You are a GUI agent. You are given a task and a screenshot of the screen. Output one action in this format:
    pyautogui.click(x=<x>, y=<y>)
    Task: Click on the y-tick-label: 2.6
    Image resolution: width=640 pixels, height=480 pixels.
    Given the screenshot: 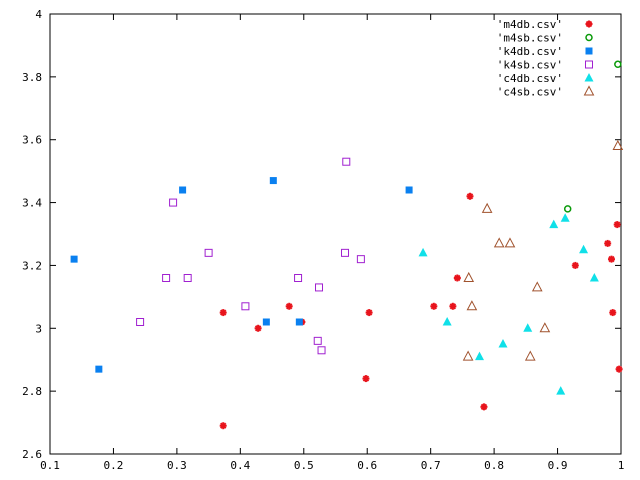 What is the action you would take?
    pyautogui.click(x=32, y=454)
    